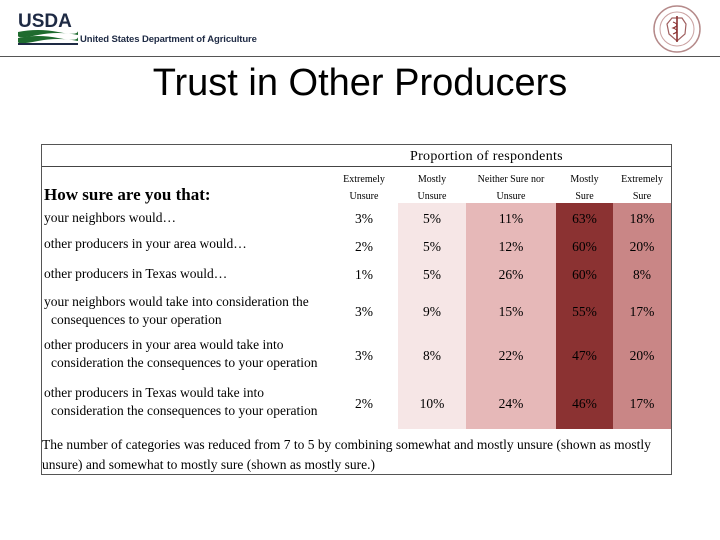  Describe the element at coordinates (45, 21) in the screenshot. I see `usda-logo-text: USDA` at that location.